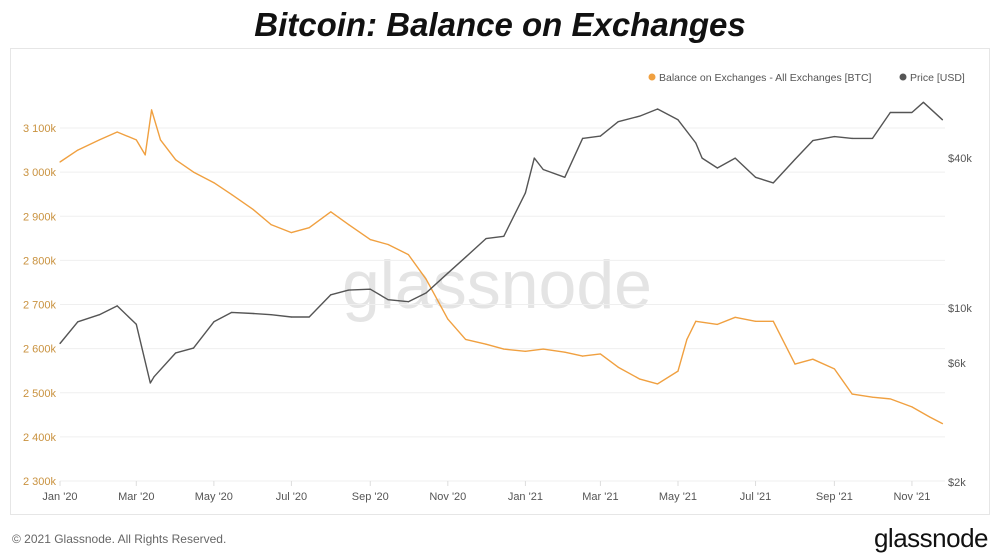 This screenshot has width=1000, height=555. What do you see at coordinates (600, 497) in the screenshot?
I see `x-tick-label: Mar '21` at bounding box center [600, 497].